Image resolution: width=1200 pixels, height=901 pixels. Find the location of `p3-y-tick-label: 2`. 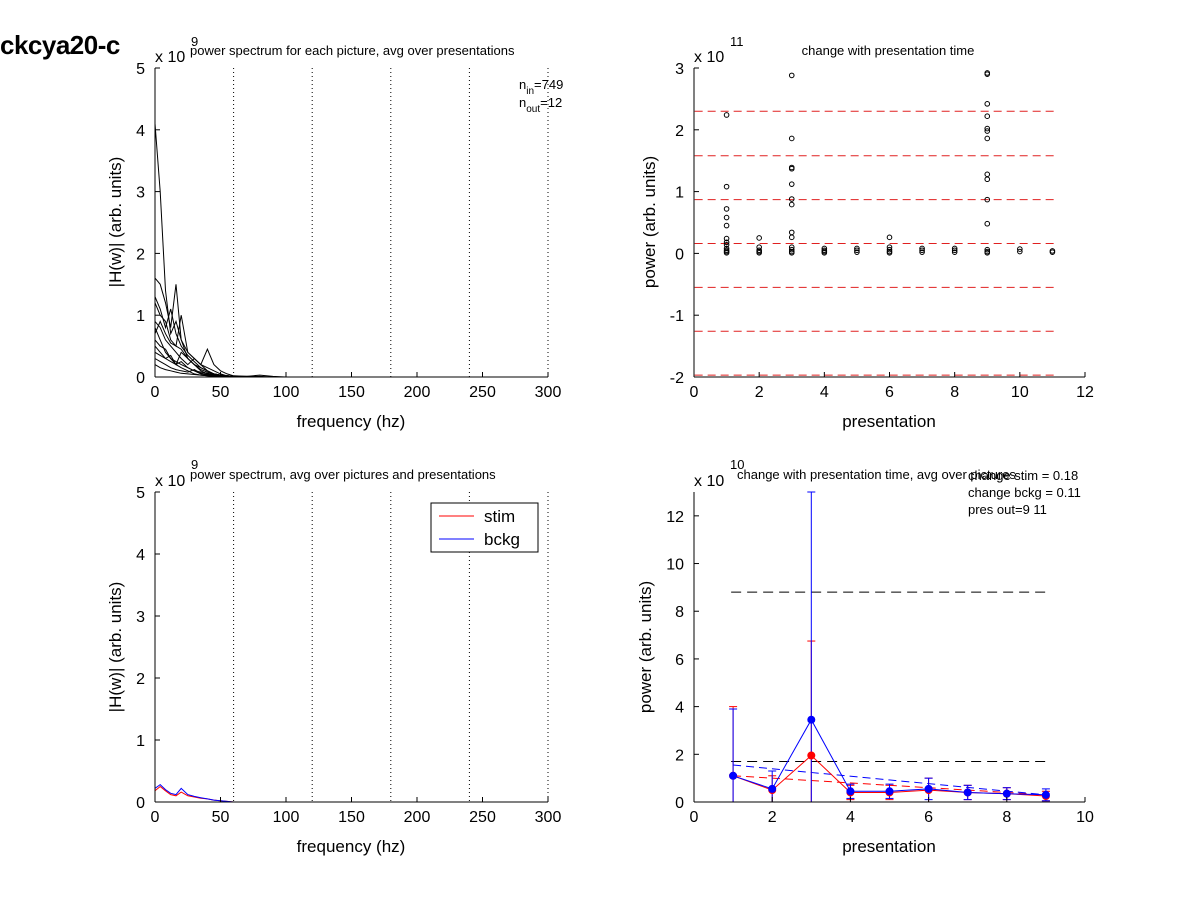

p3-y-tick-label: 2 is located at coordinates (140, 679).